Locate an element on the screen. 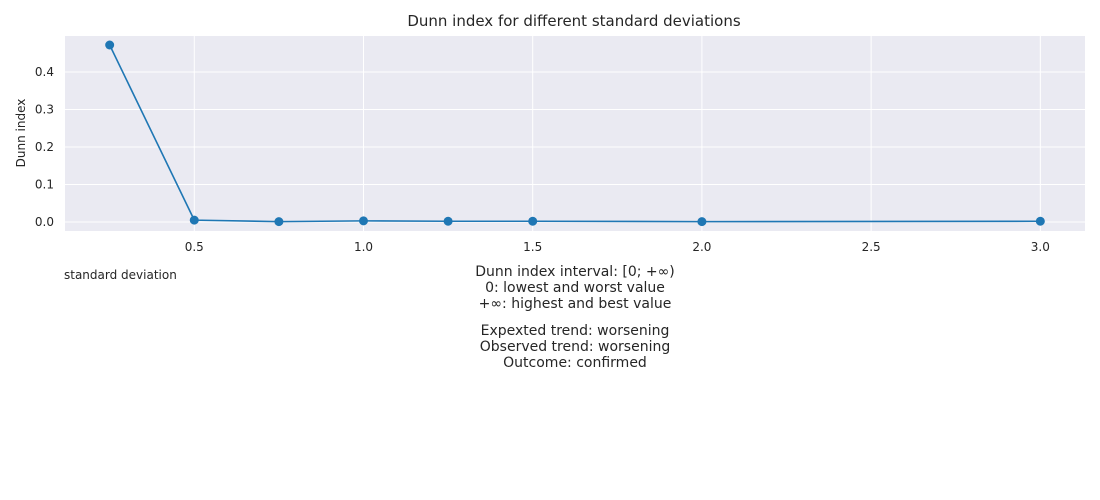  interval-line: Dunn index interval: [0; +∞) is located at coordinates (575, 272).